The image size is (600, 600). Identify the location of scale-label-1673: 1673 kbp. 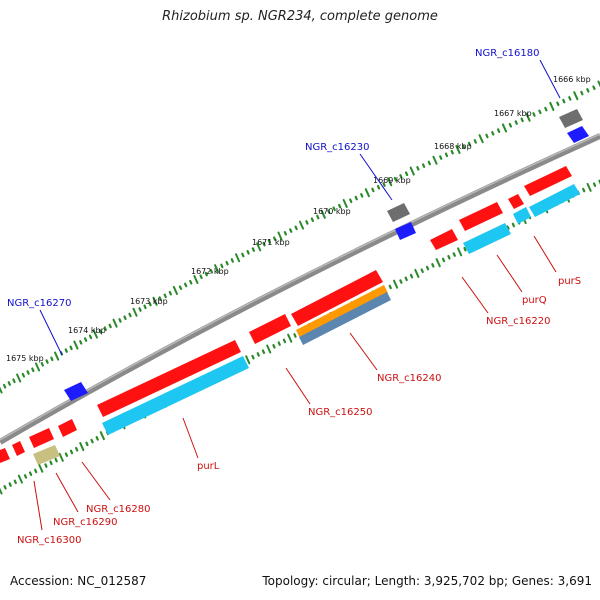
(149, 301).